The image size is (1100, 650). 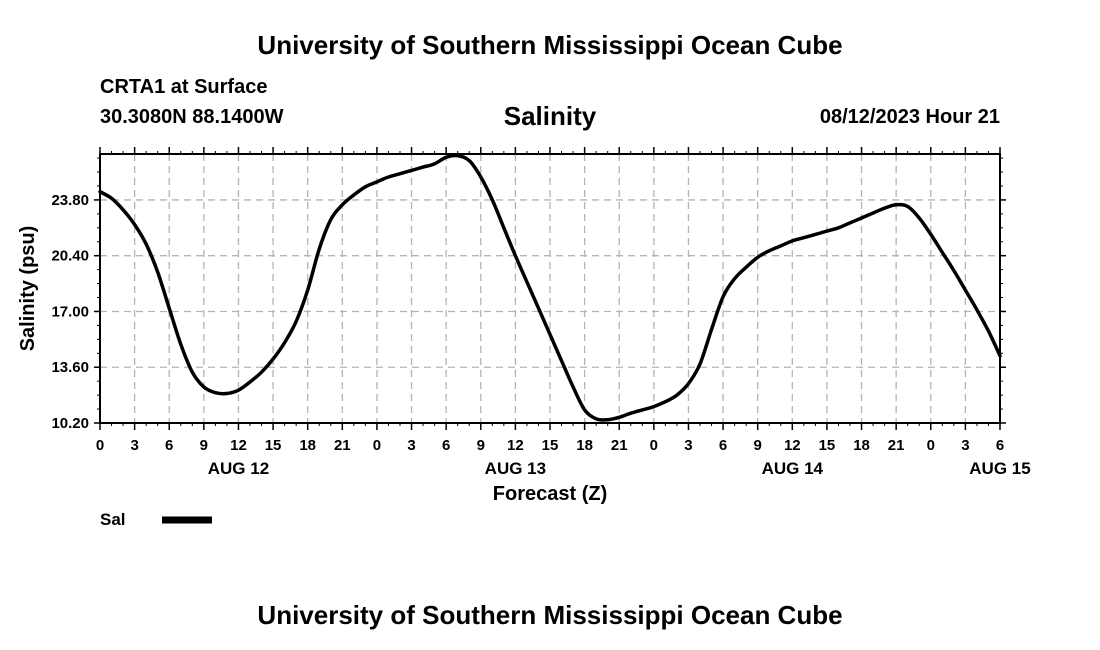 I want to click on y-tick-label: 23.80, so click(x=70, y=200).